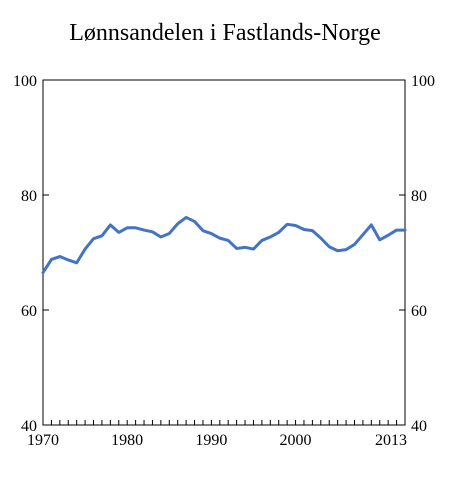  What do you see at coordinates (296, 440) in the screenshot?
I see `x-tick-label: 2000` at bounding box center [296, 440].